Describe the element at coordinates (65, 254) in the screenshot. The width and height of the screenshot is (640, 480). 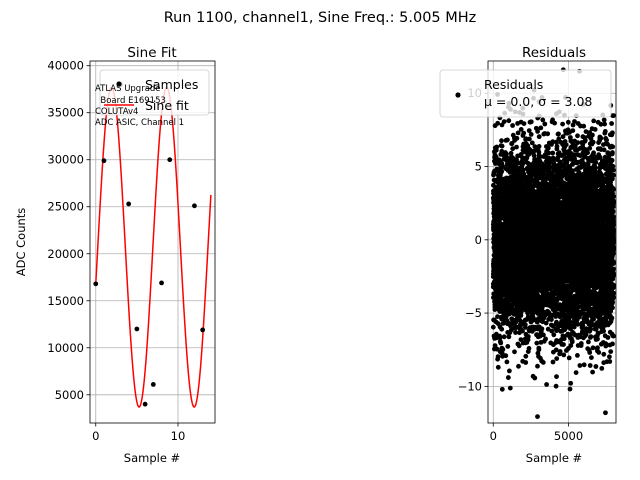
I see `sine-fit-ytick-label: 20000` at that location.